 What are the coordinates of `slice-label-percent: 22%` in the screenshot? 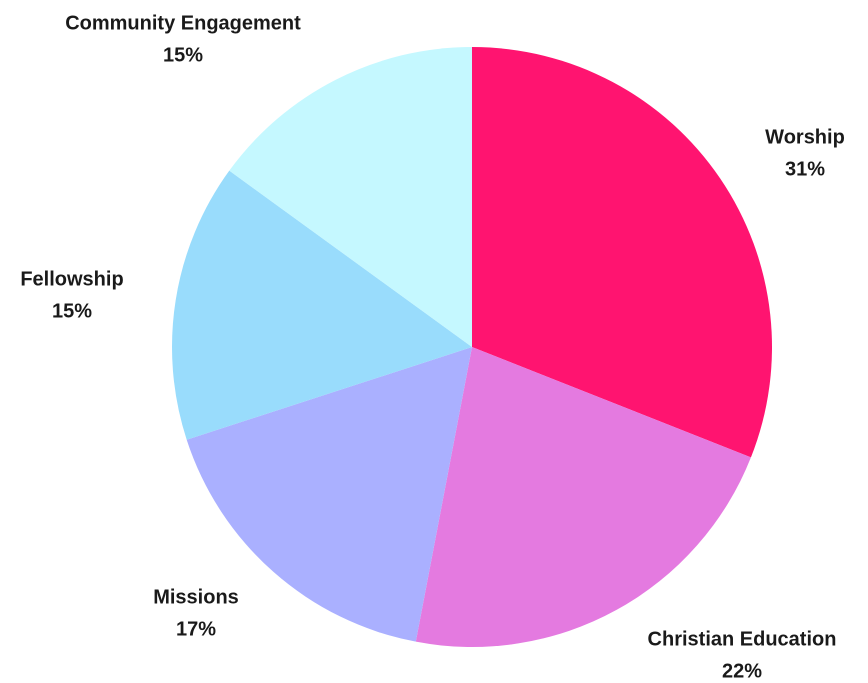 It's located at (742, 671).